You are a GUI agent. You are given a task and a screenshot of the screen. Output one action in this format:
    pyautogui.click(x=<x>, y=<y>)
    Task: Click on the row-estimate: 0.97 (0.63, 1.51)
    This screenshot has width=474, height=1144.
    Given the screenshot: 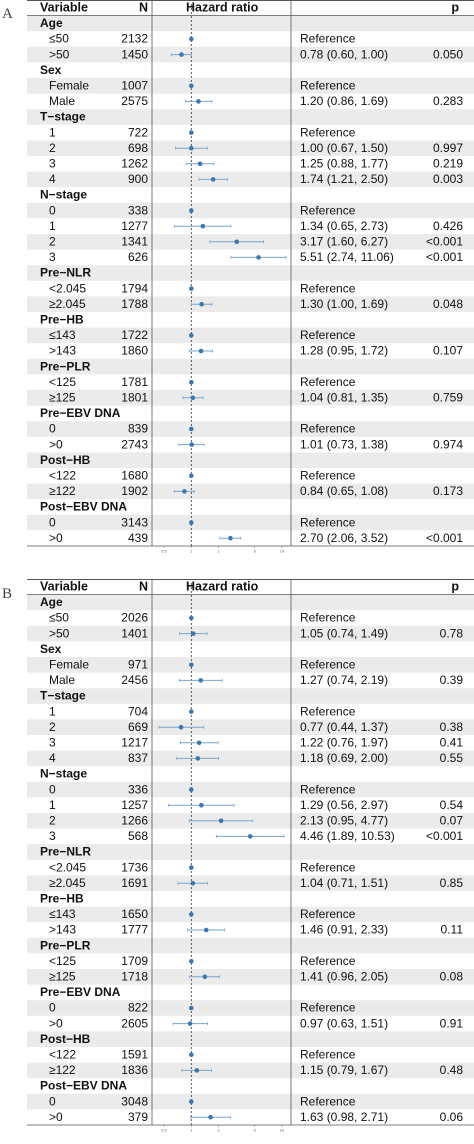 What is the action you would take?
    pyautogui.click(x=344, y=1023)
    